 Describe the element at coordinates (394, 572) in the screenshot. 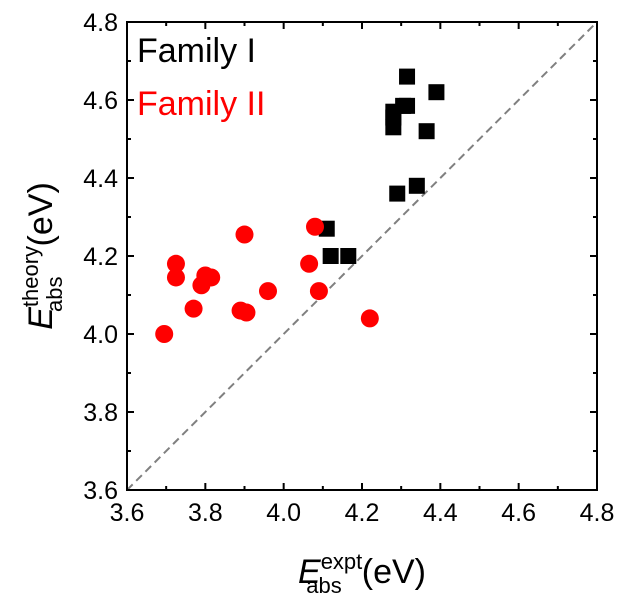

I see `x-axis-unit: (eV)` at that location.